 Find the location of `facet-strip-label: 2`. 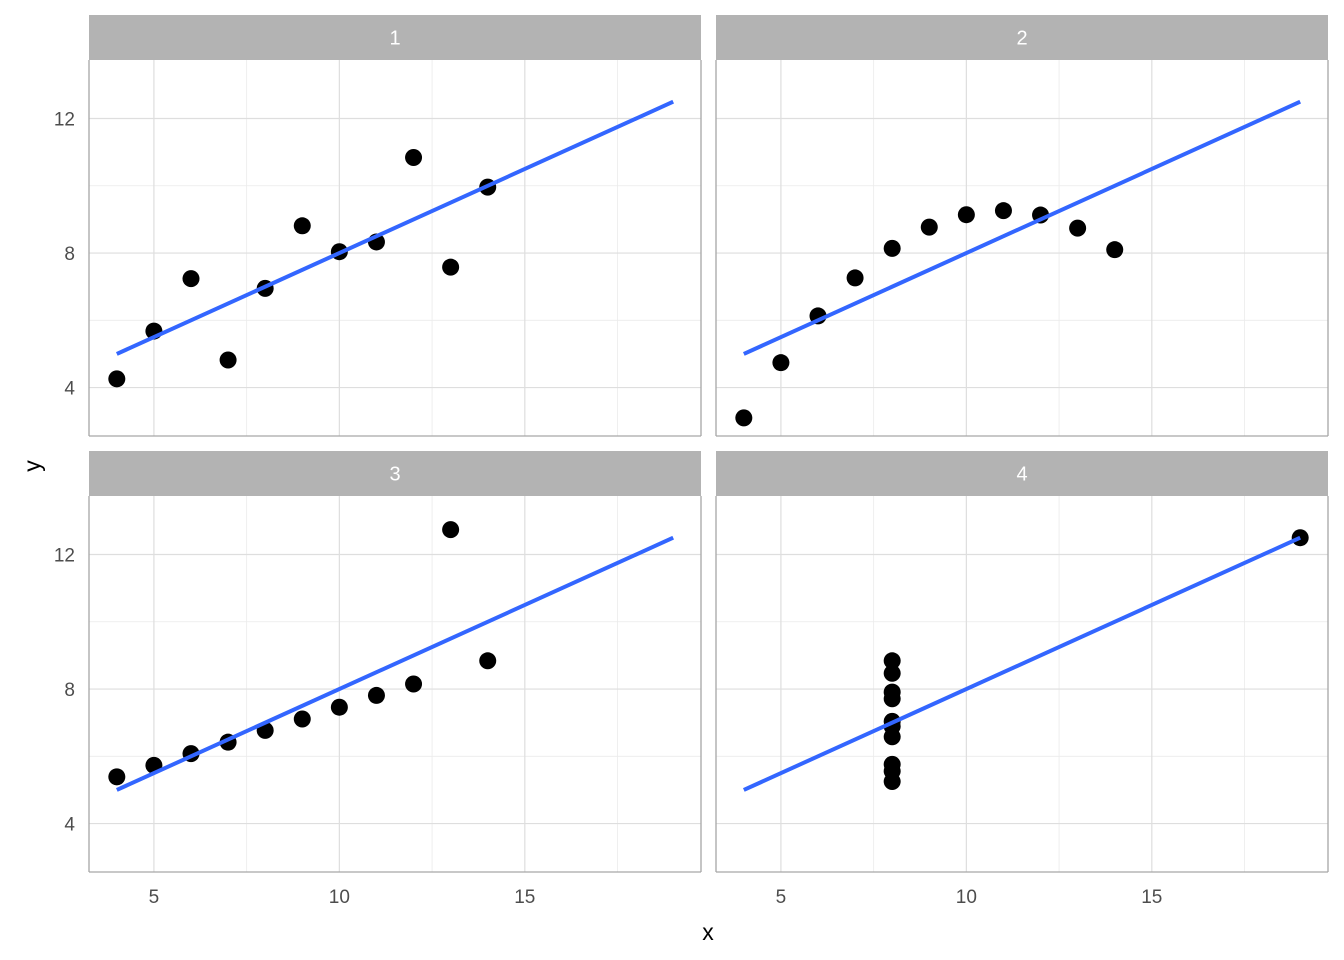

facet-strip-label: 2 is located at coordinates (1021, 39).